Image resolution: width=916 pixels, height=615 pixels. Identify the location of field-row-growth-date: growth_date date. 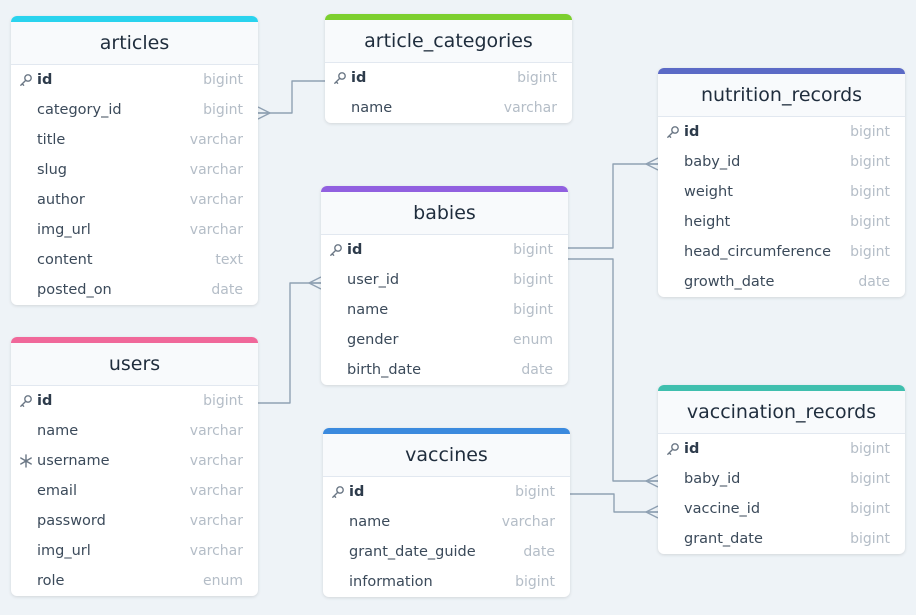
(781, 282).